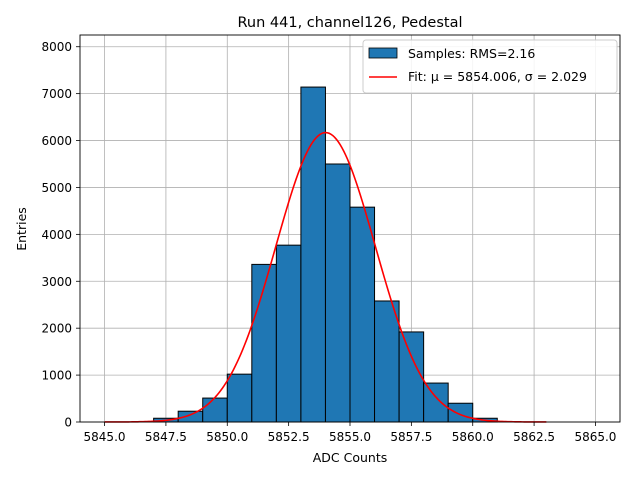 The width and height of the screenshot is (640, 480). What do you see at coordinates (595, 437) in the screenshot?
I see `x-tick-label: 5865.0` at bounding box center [595, 437].